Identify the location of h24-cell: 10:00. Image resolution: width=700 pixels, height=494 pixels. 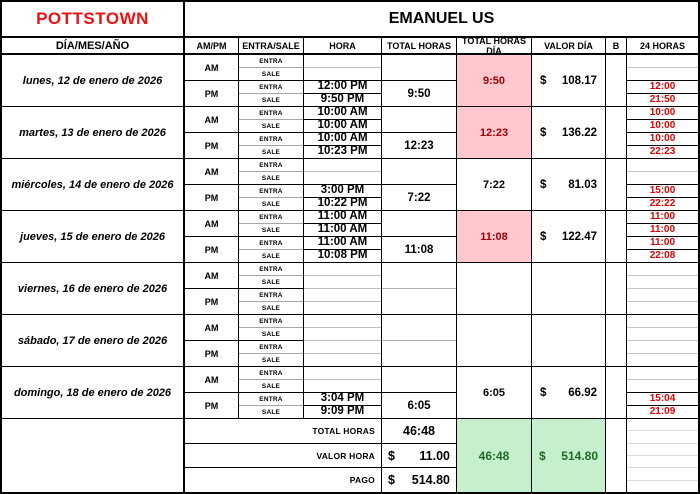
(662, 138).